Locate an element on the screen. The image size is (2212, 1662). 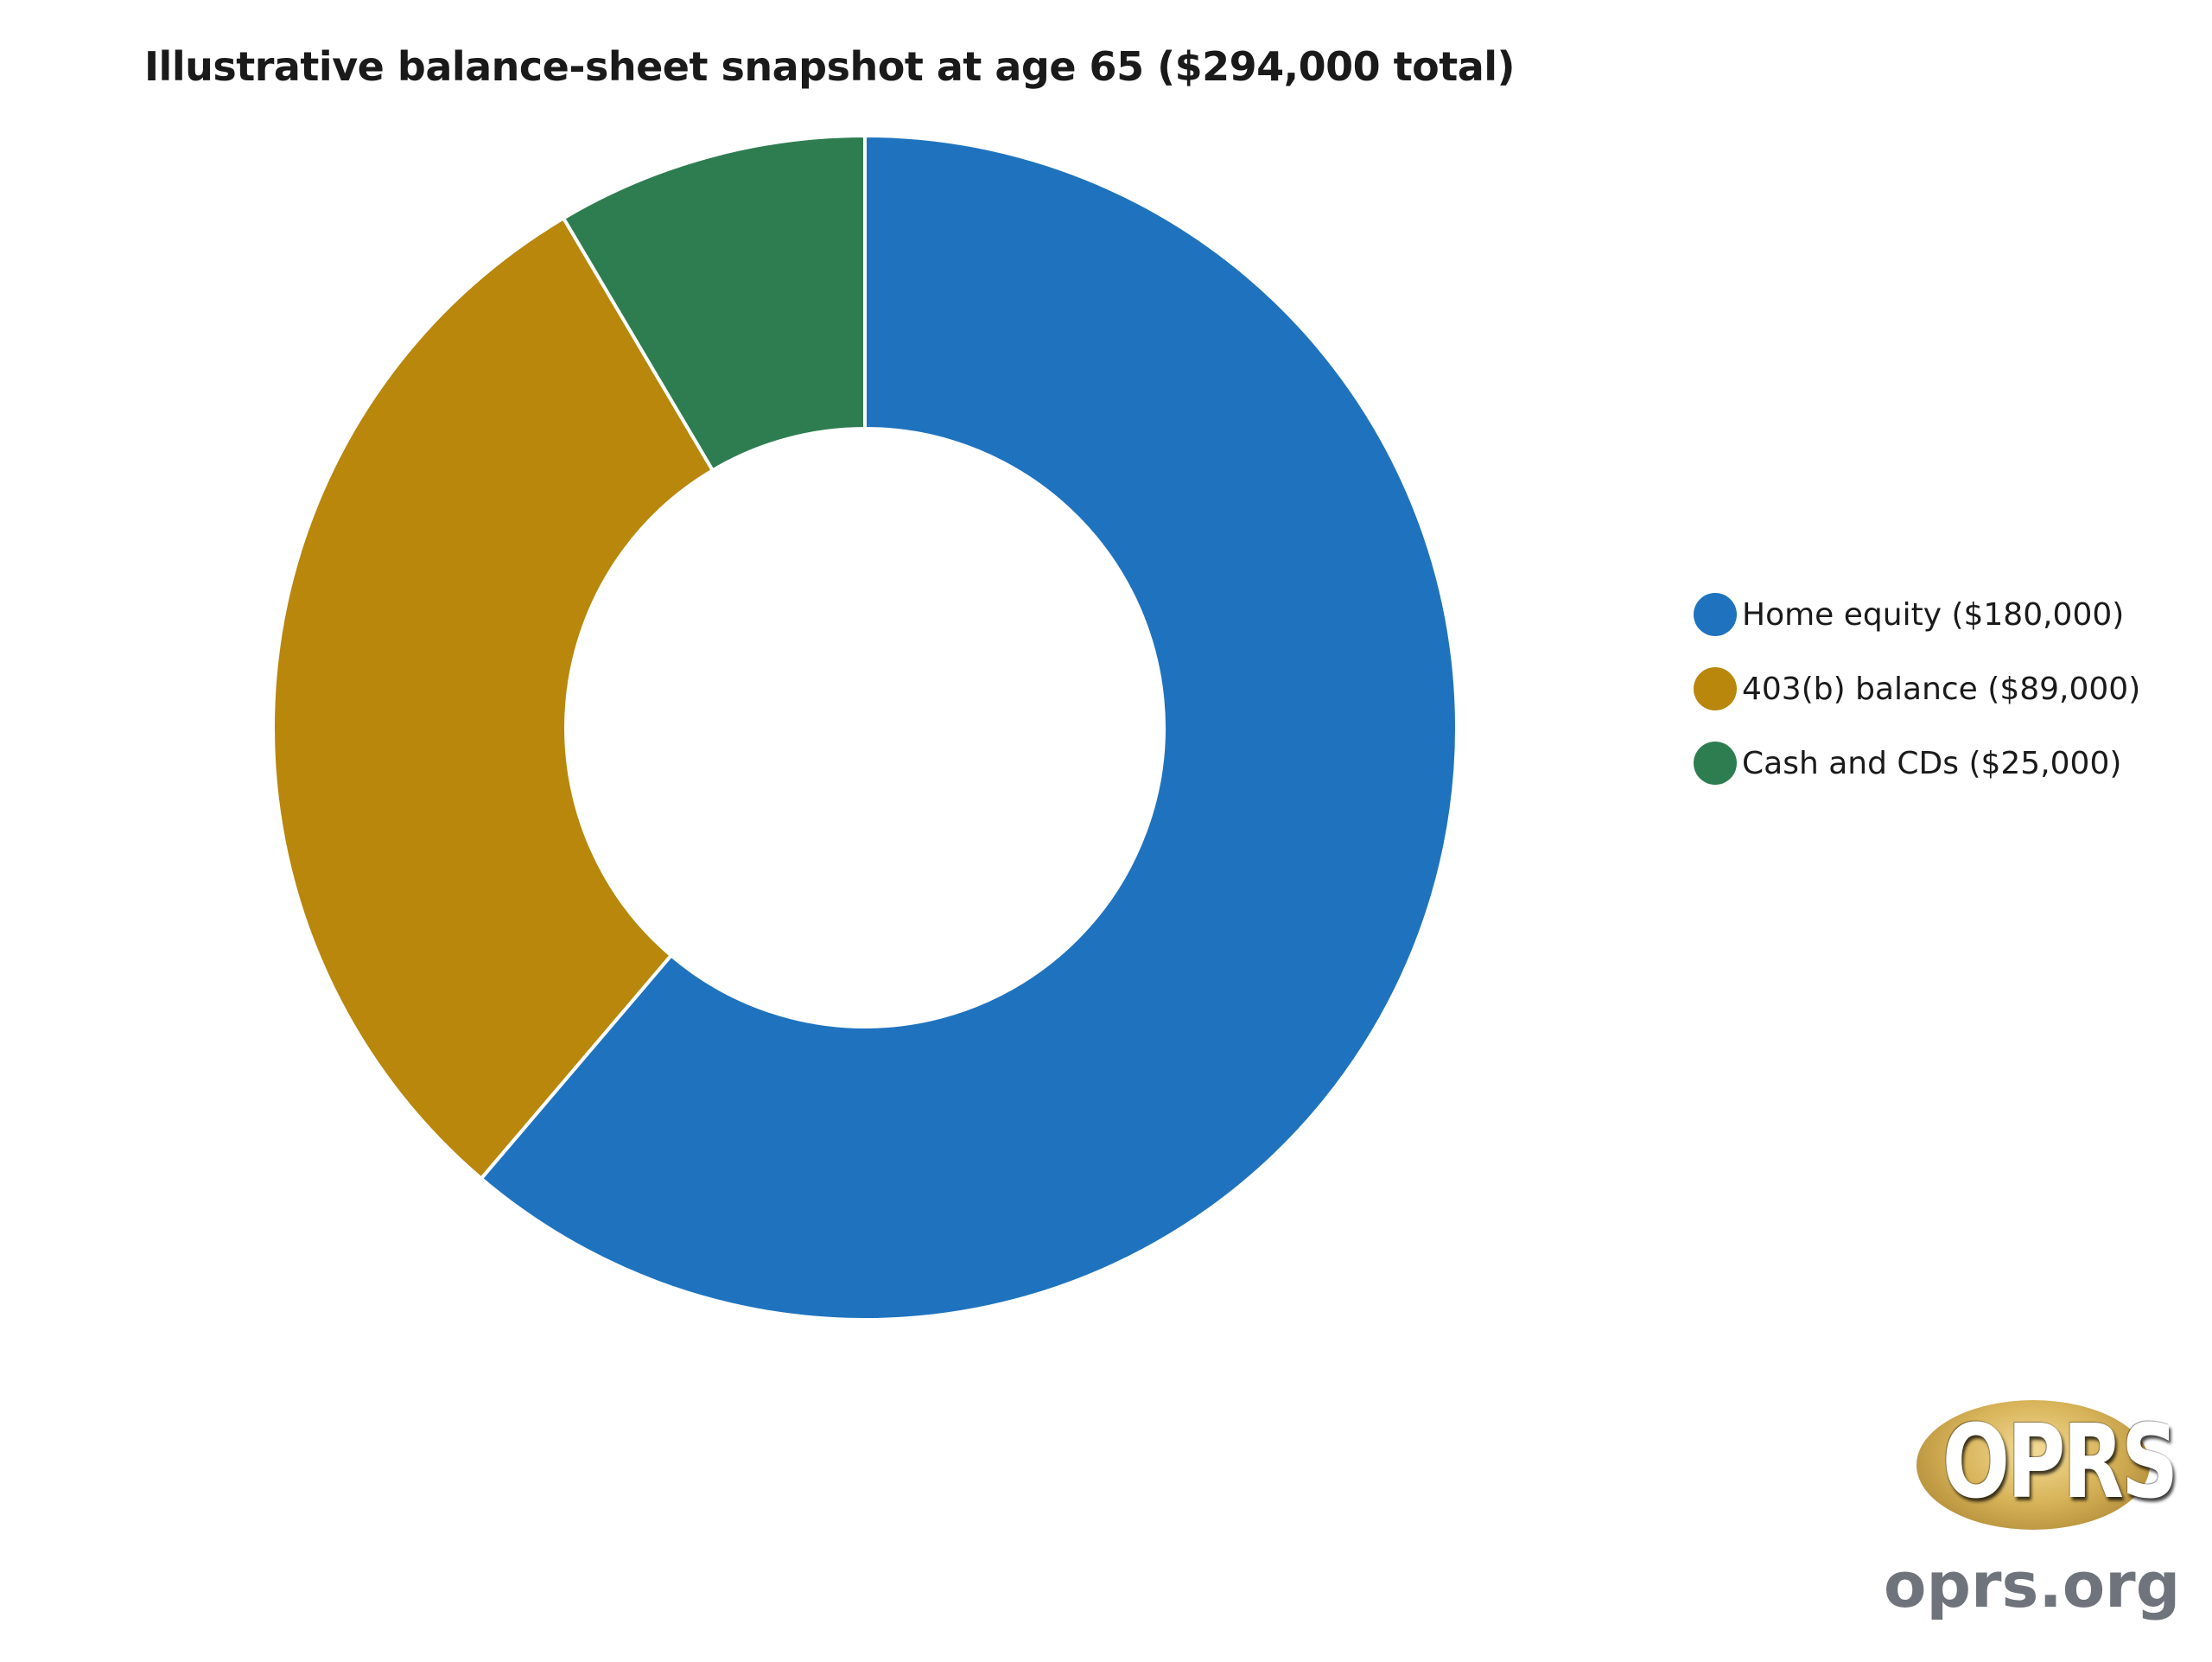
logo-gold-oval is located at coordinates (2033, 1465).